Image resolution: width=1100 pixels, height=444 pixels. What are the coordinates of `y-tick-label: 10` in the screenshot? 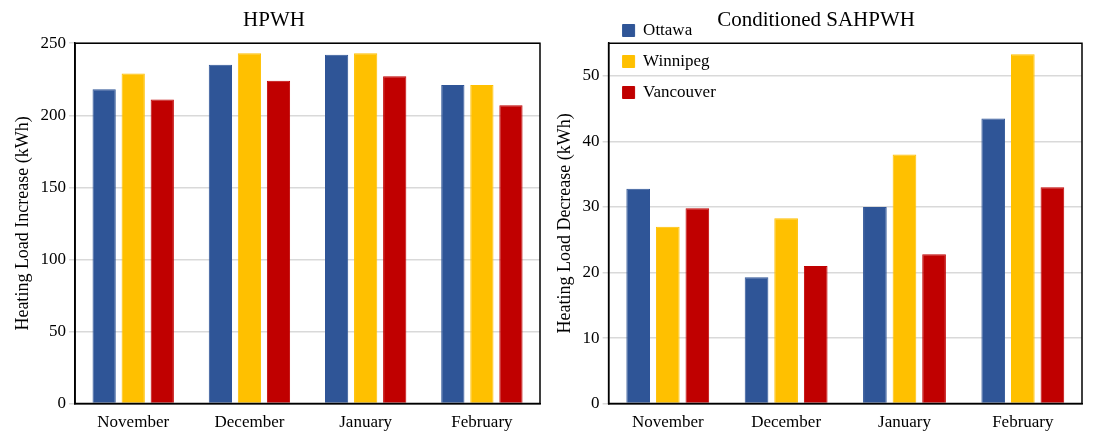 It's located at (591, 337).